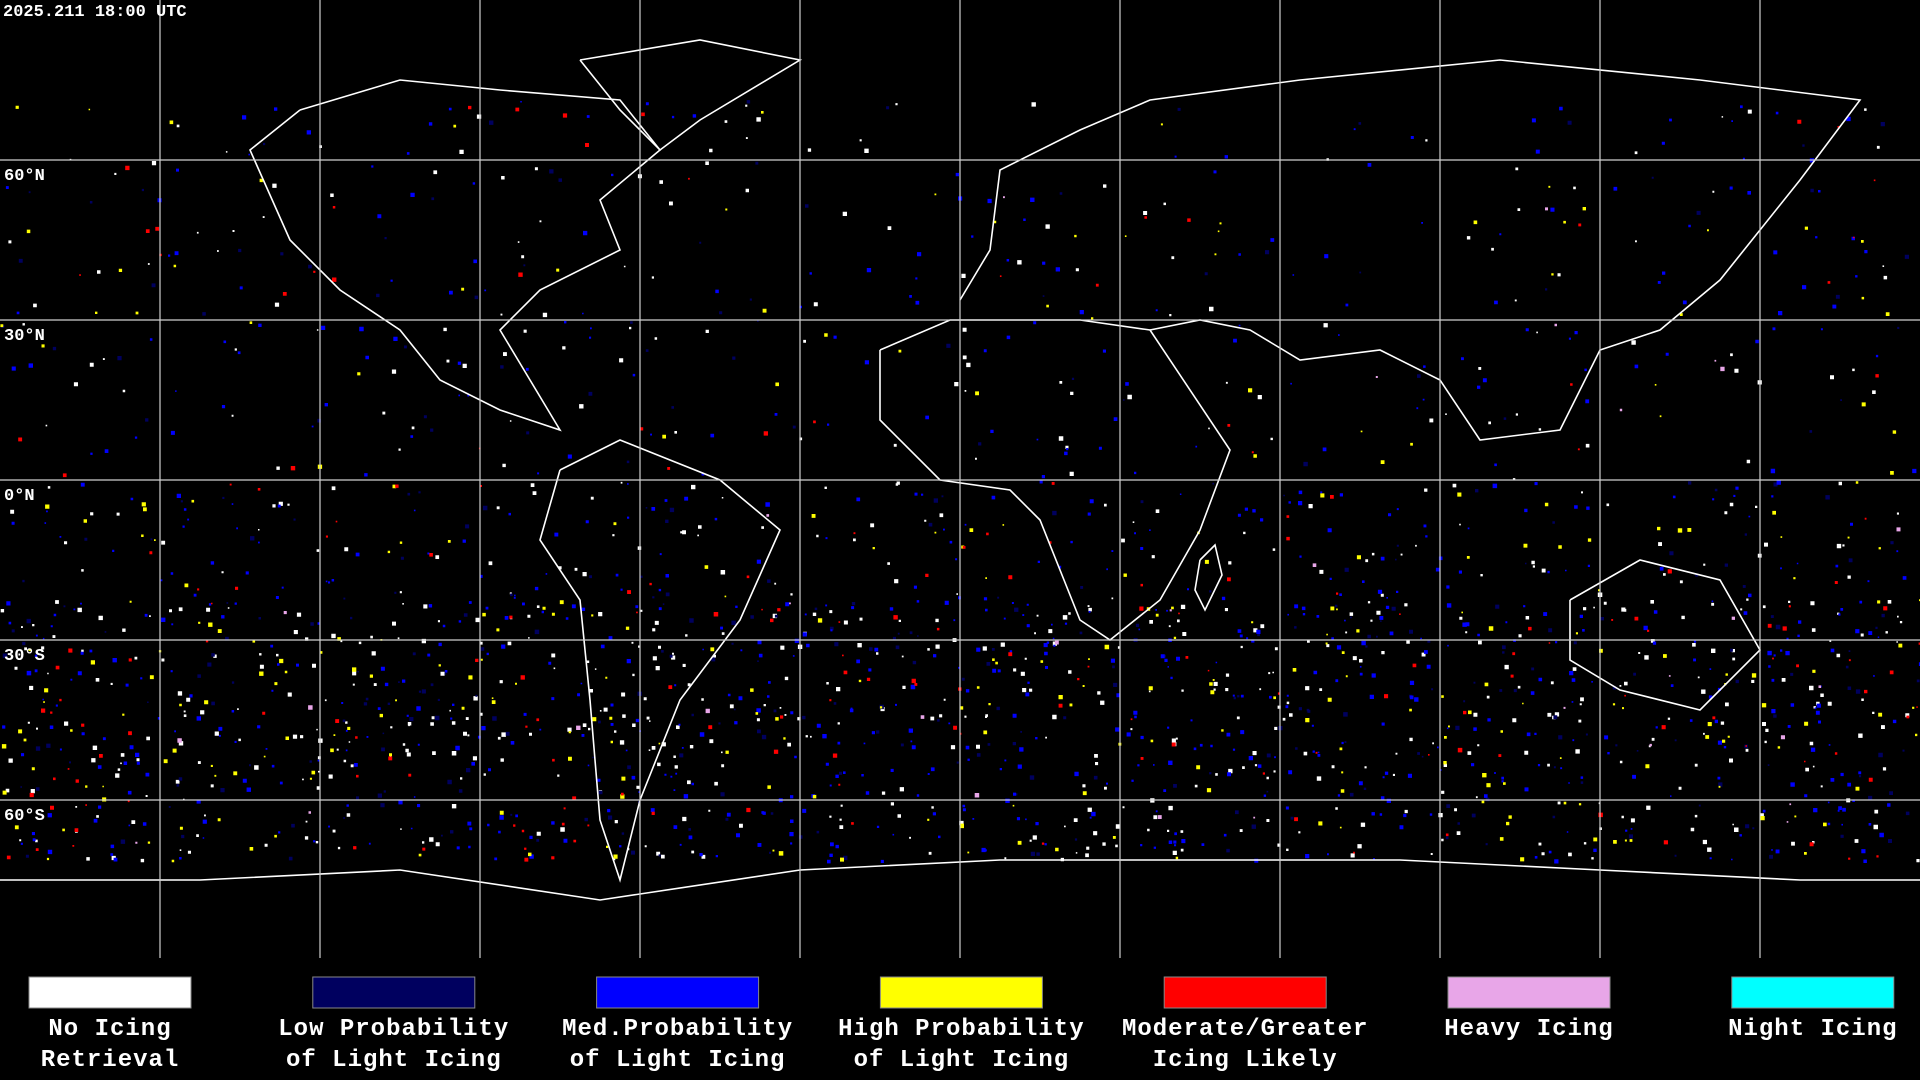 The image size is (1920, 1080). Describe the element at coordinates (455, 255) in the screenshot. I see `coast-north-america` at that location.